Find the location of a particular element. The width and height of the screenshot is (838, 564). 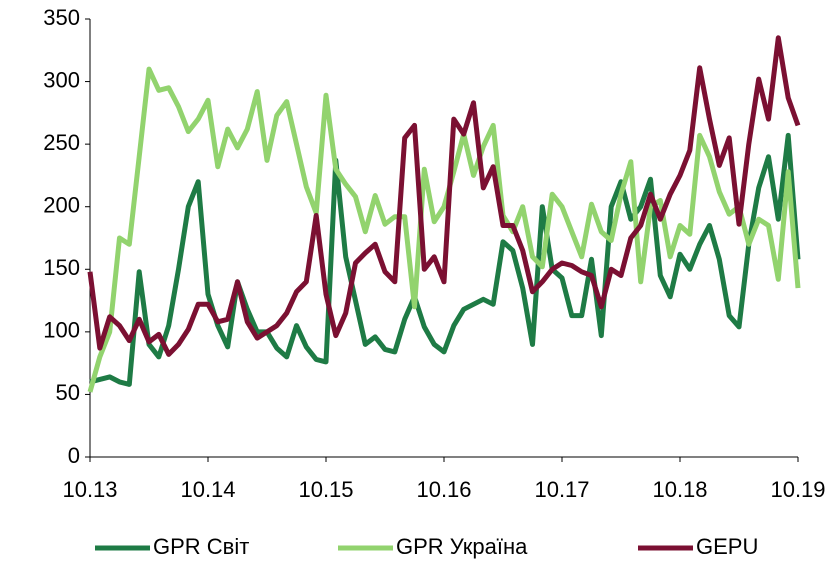

x-tick-label: 10.19 is located at coordinates (797, 489).